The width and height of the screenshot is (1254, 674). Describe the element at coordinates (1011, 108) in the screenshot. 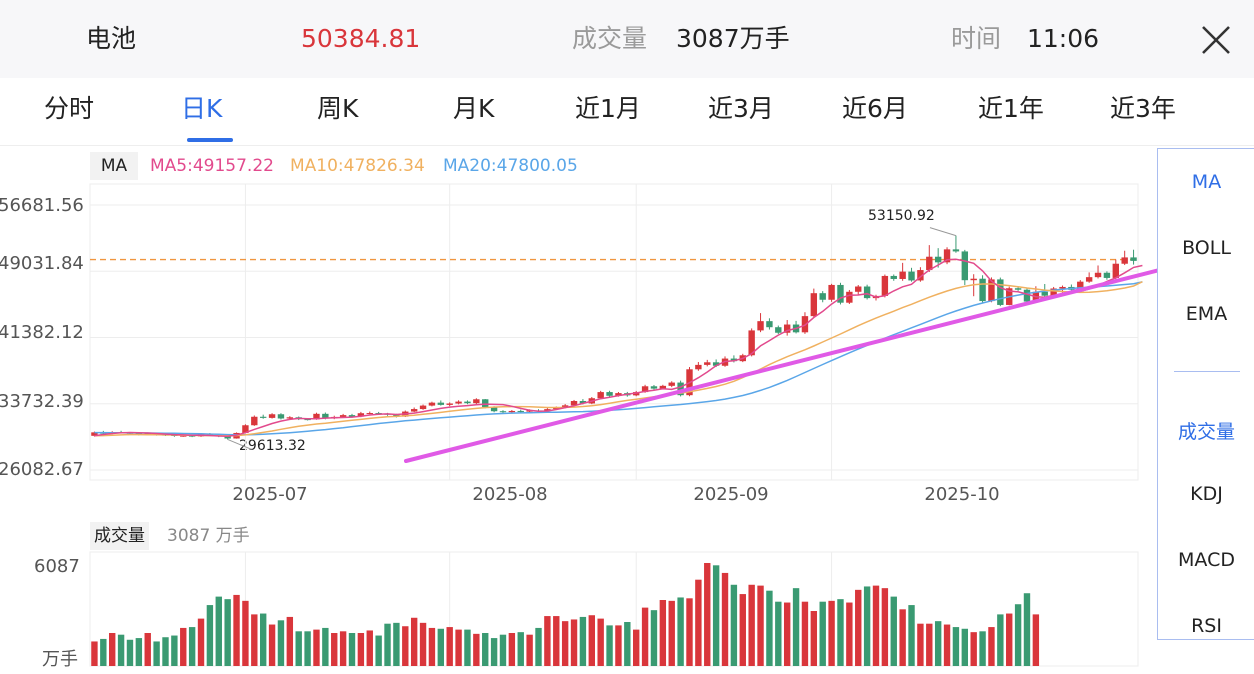

I see `tab-1-year: 近1年` at that location.